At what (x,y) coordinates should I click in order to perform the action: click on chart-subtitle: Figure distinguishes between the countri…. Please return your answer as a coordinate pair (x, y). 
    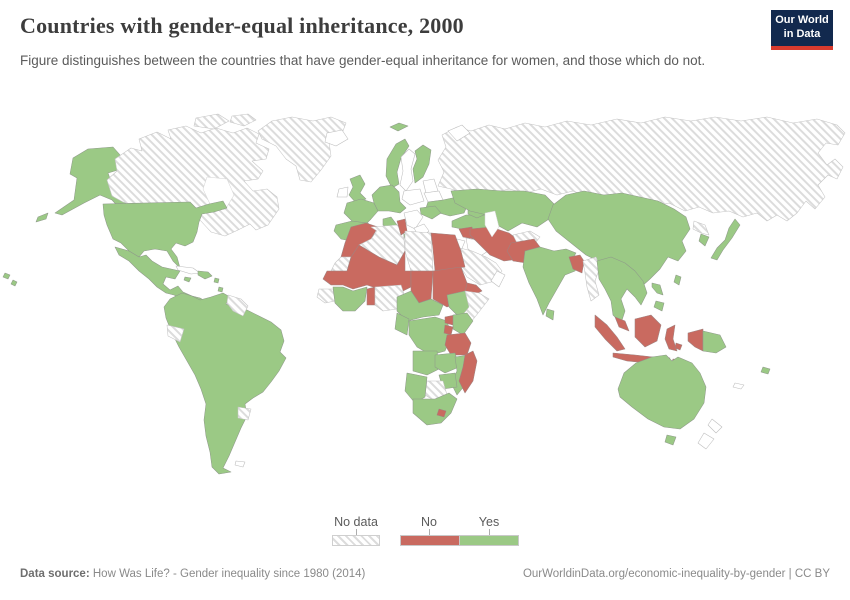
    Looking at the image, I should click on (363, 60).